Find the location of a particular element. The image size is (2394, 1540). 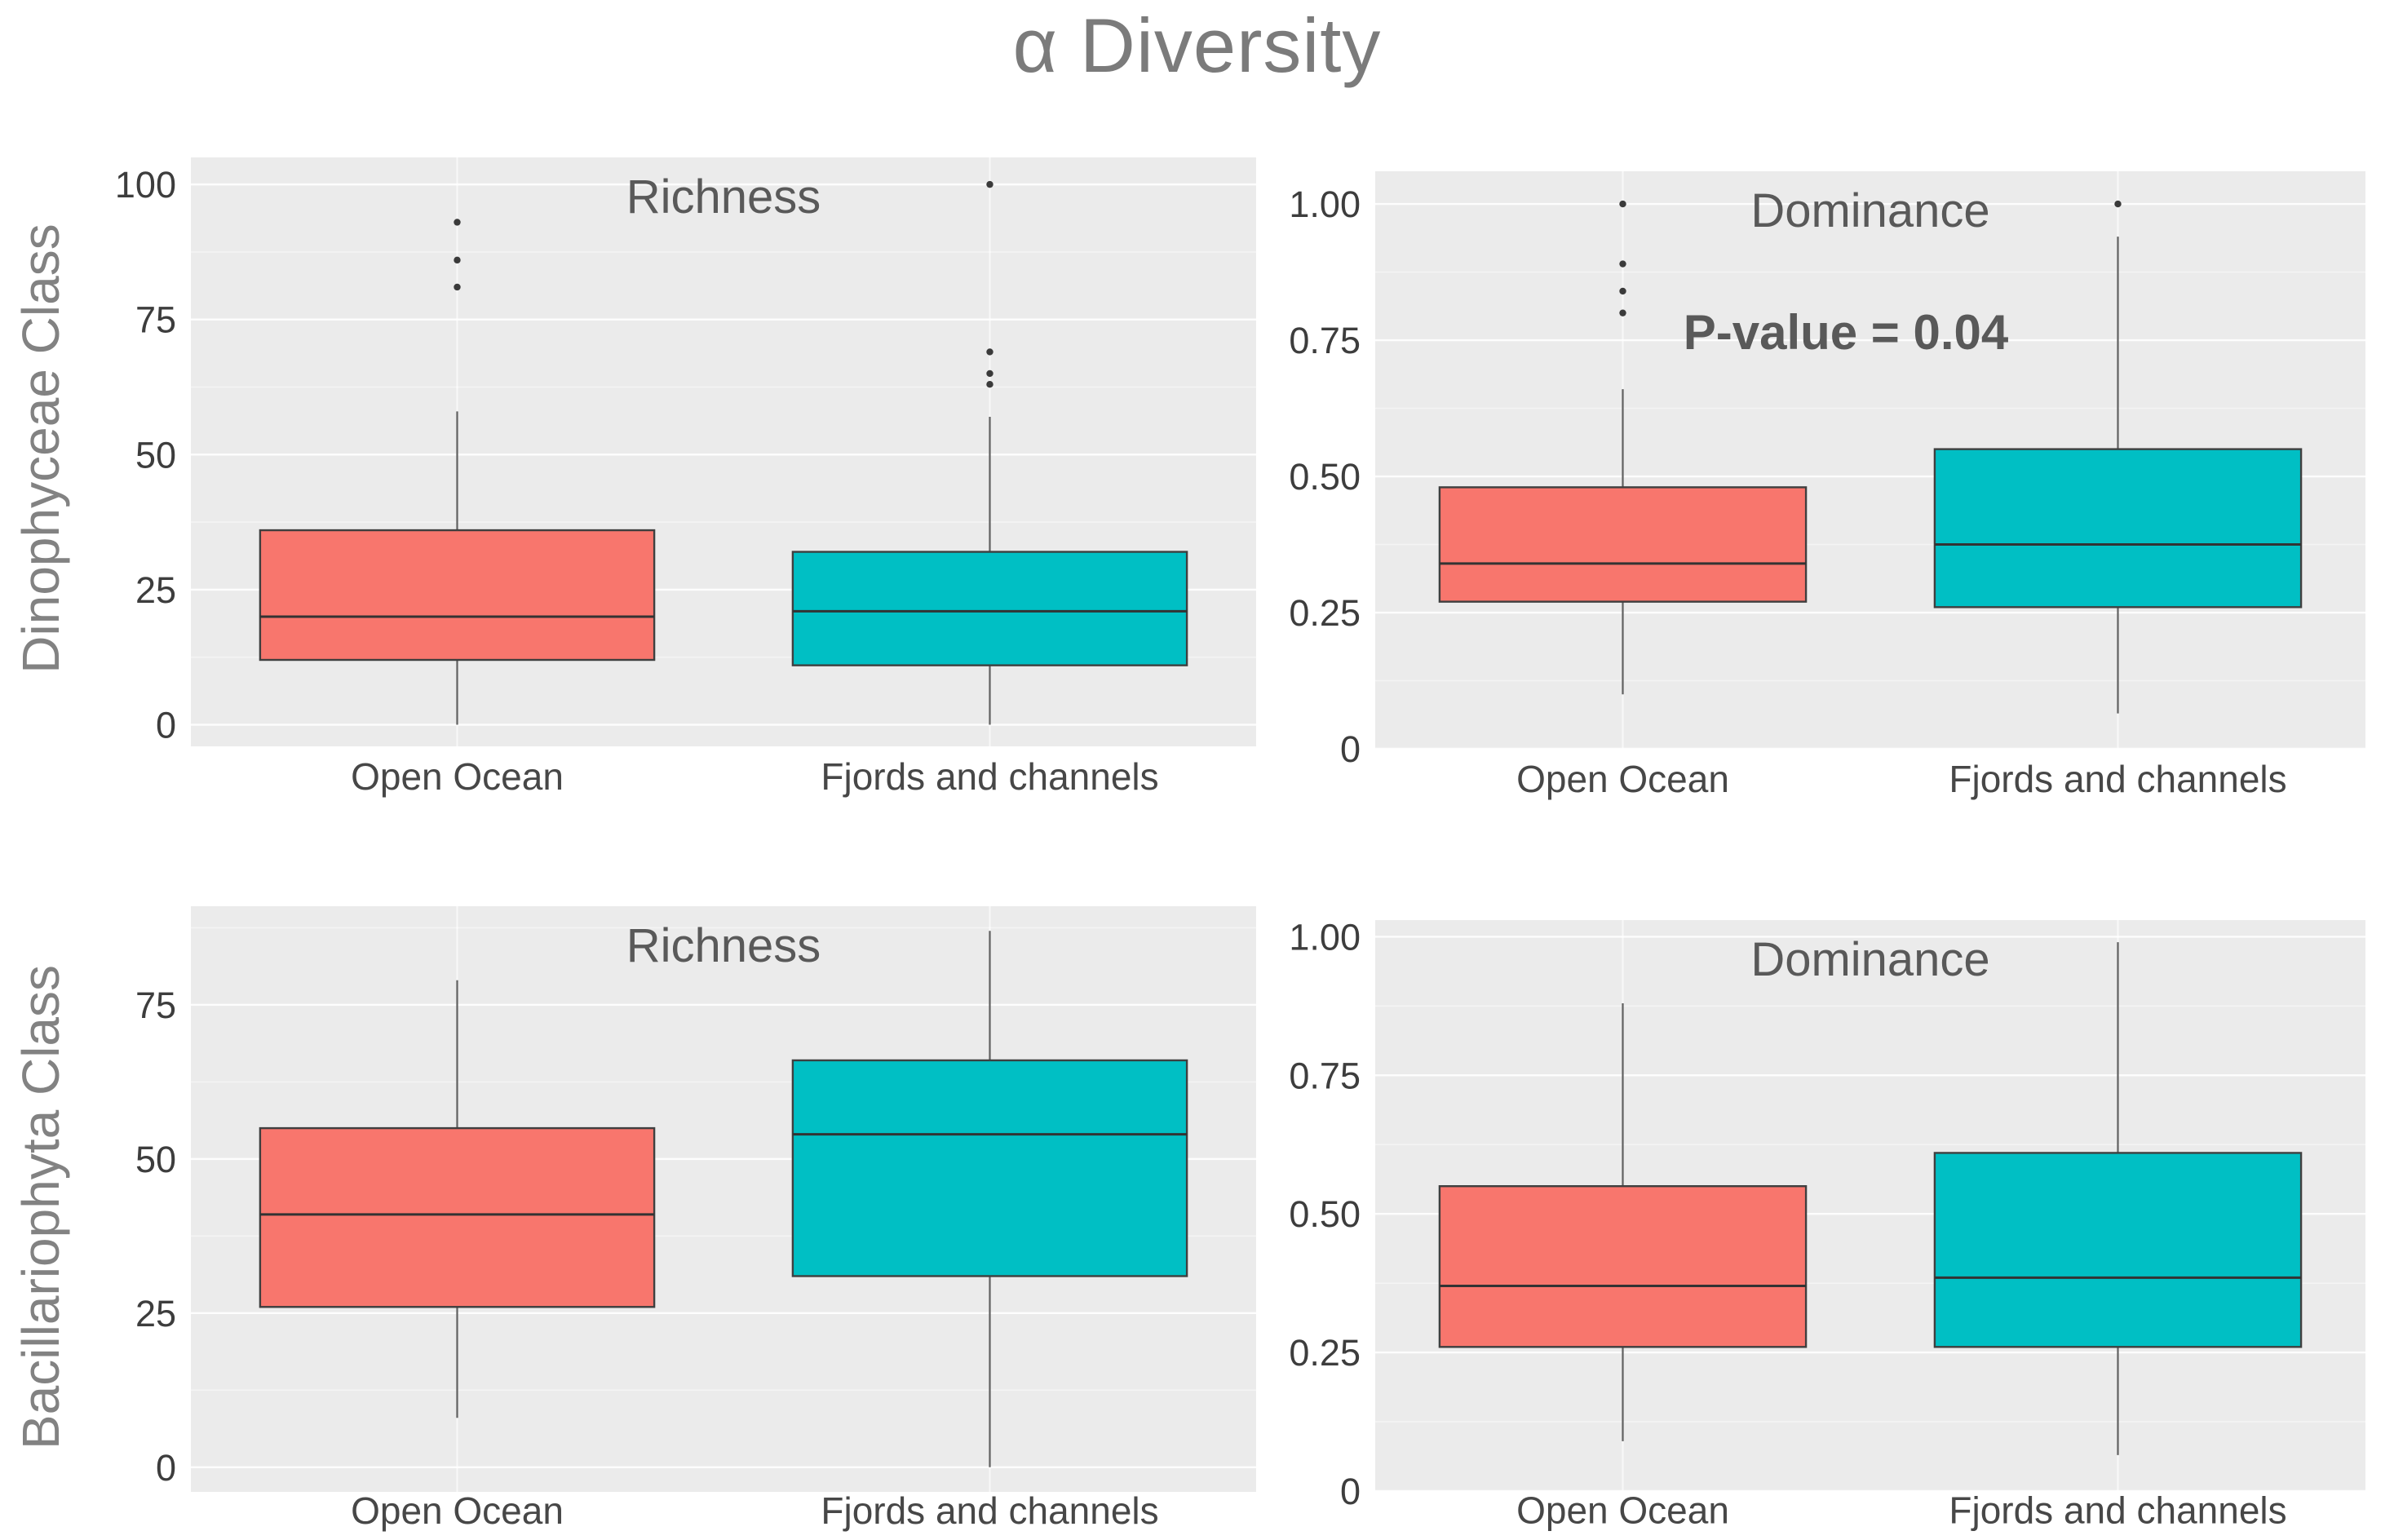

y-tick-label: 100 is located at coordinates (145, 185).